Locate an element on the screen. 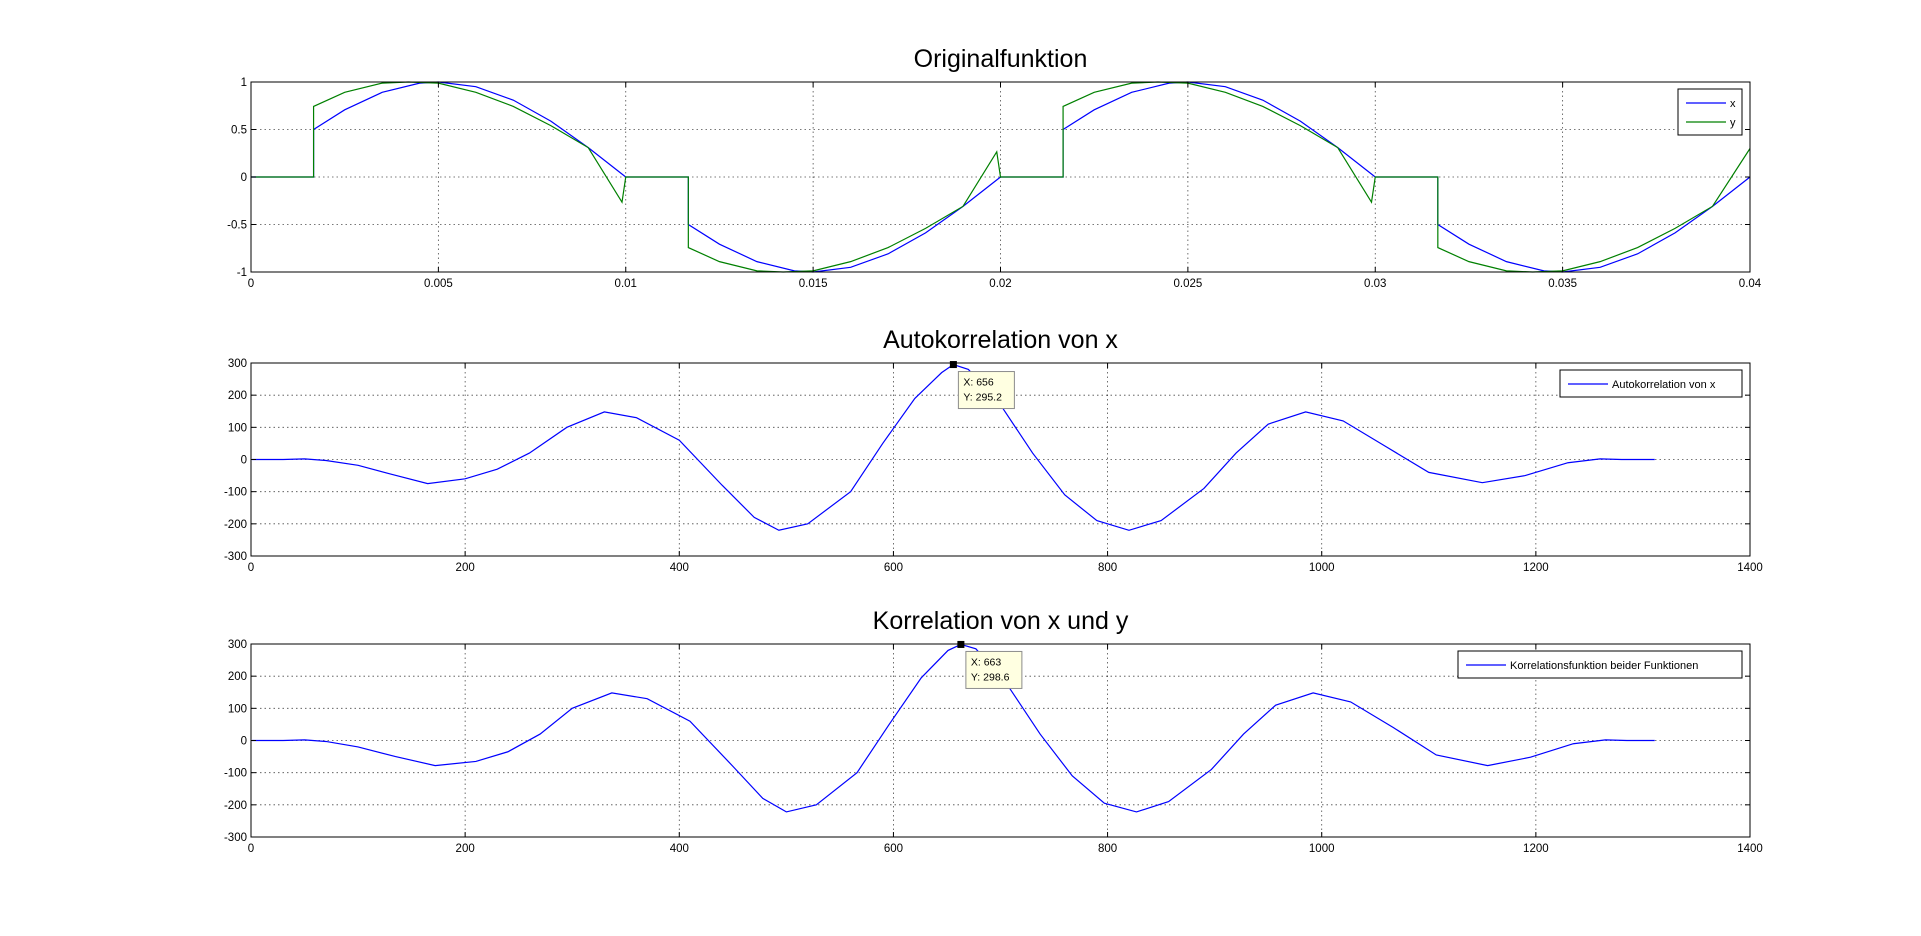 The height and width of the screenshot is (936, 1921). chart-title: Autokorrelation von x is located at coordinates (1000, 340).